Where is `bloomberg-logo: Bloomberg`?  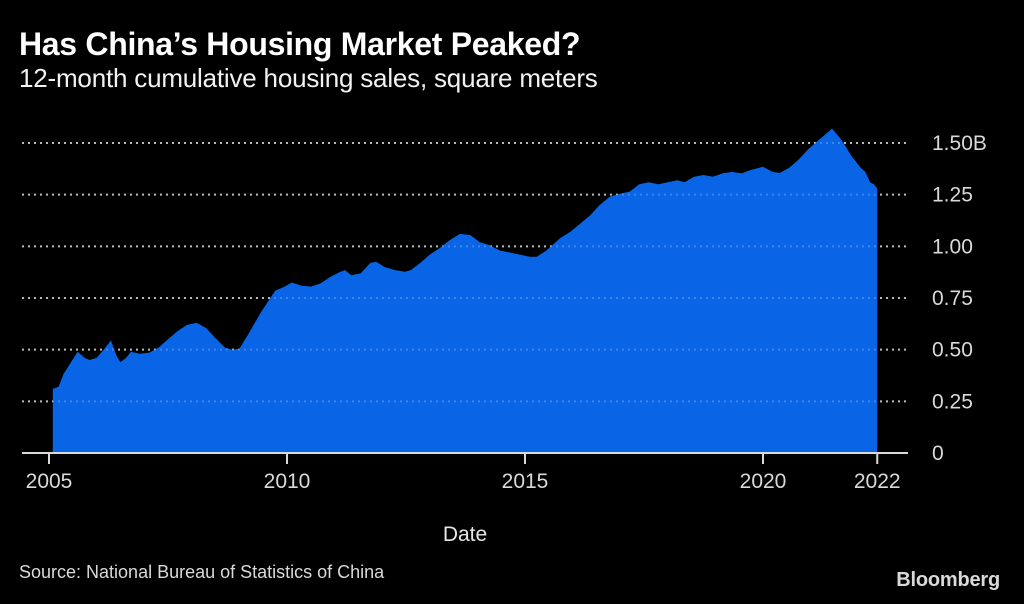 bloomberg-logo: Bloomberg is located at coordinates (948, 580).